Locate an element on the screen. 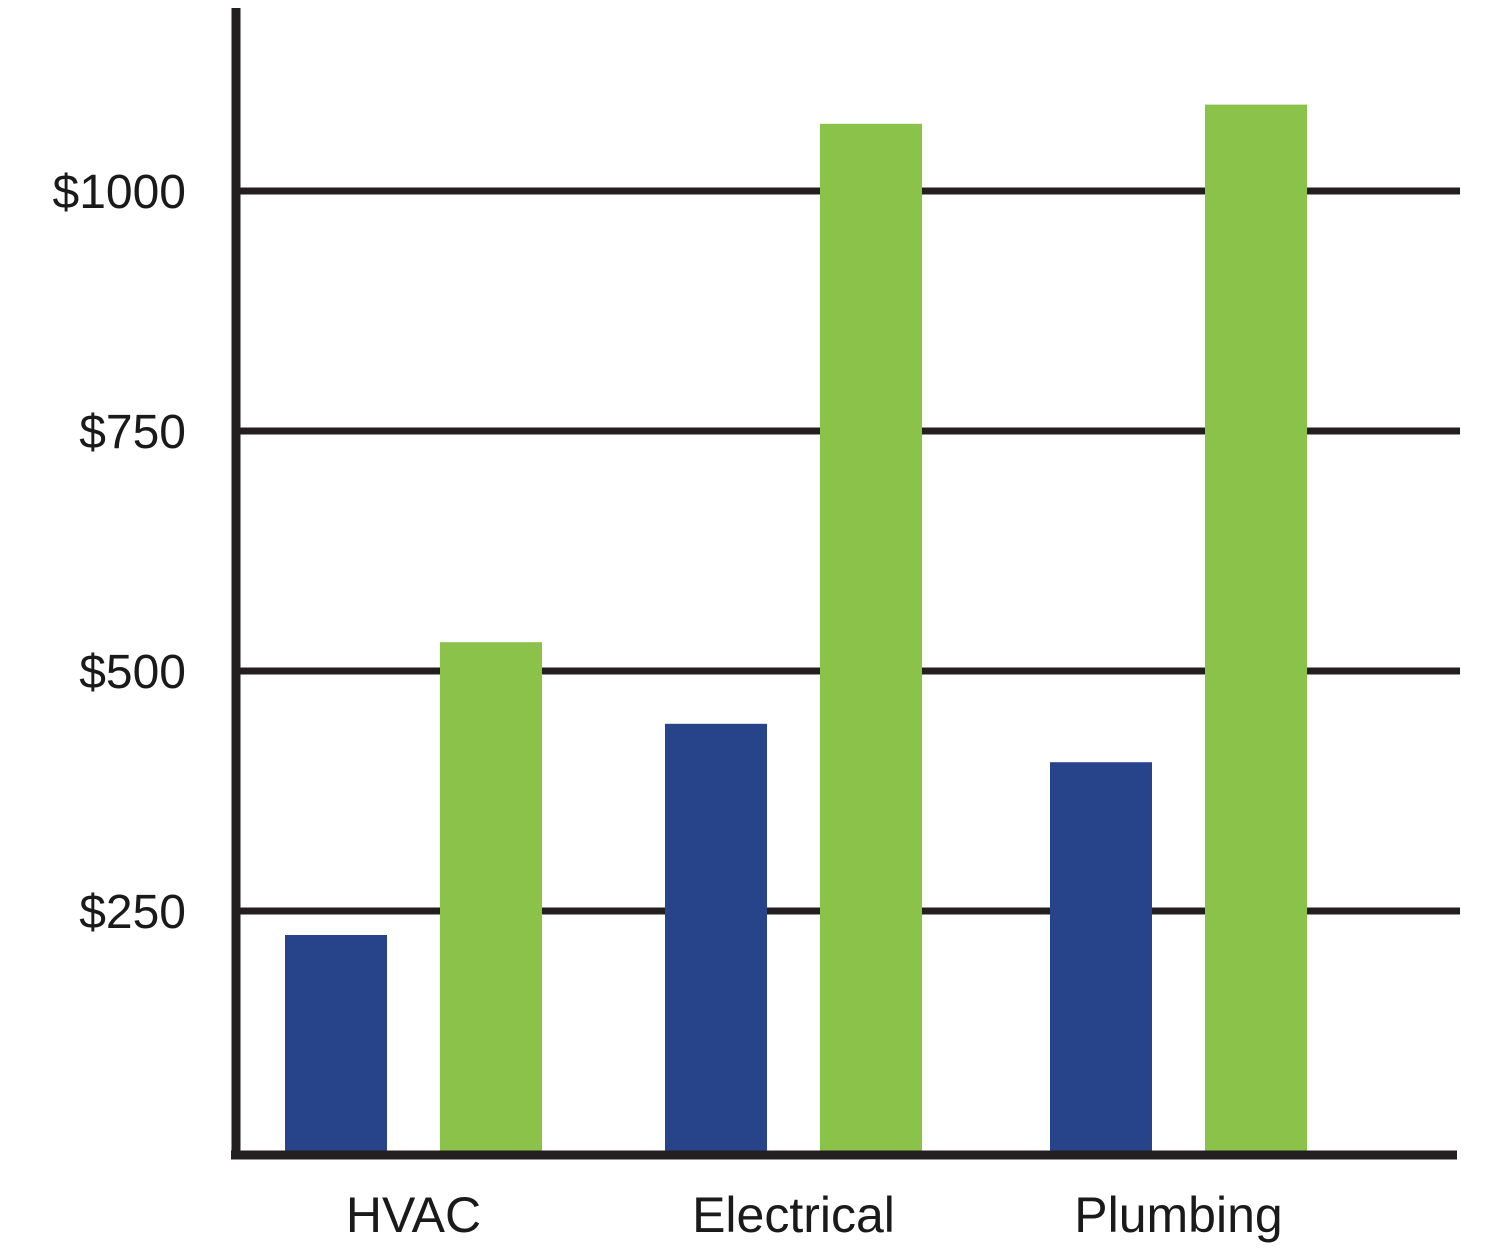 This screenshot has width=1510, height=1256. y-tick-label: $1000 is located at coordinates (119, 192).